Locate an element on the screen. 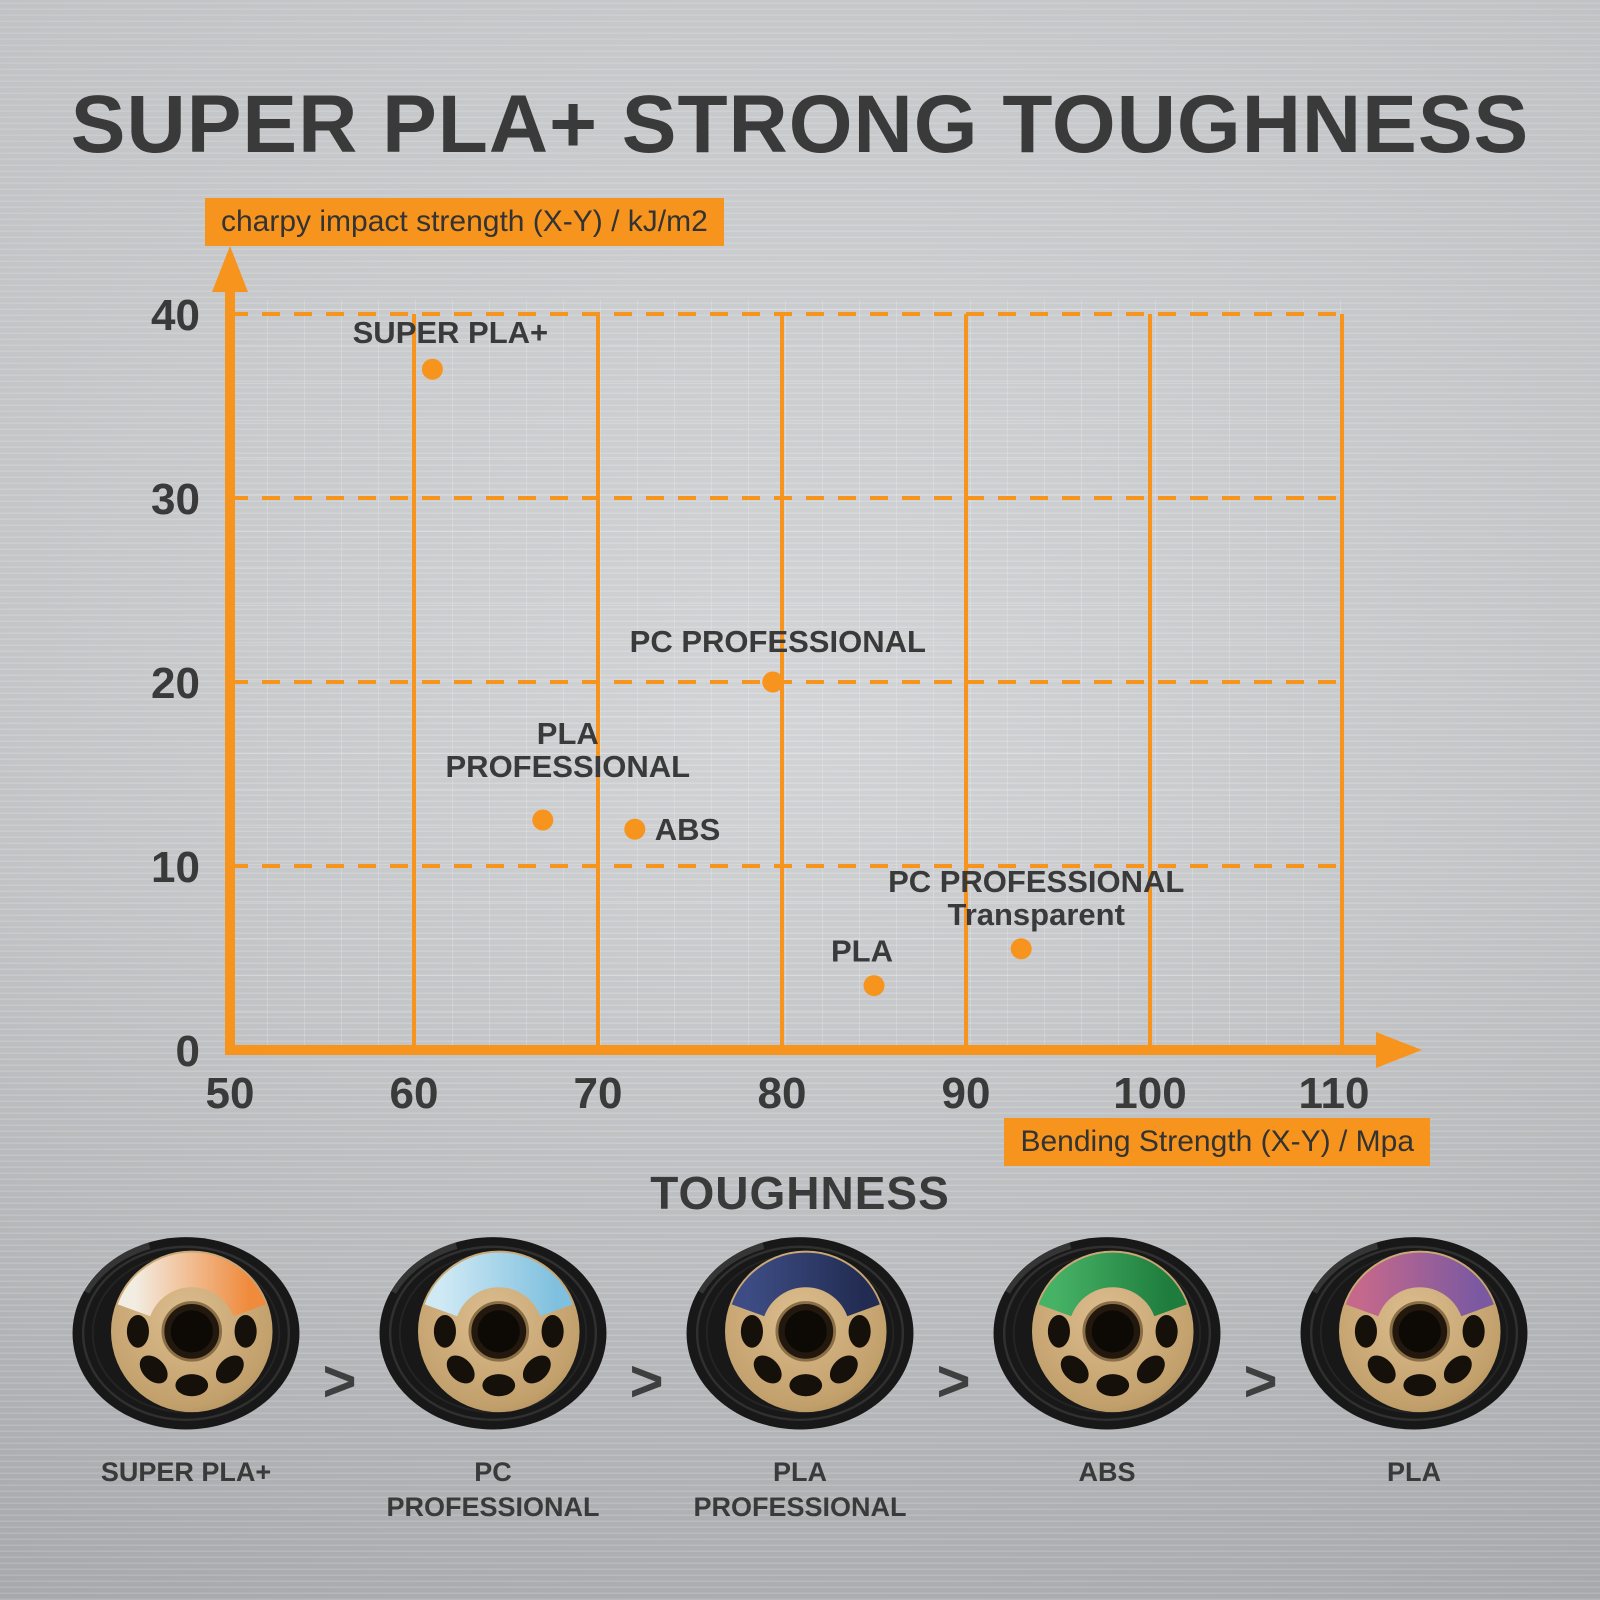 The width and height of the screenshot is (1600, 1600). spool-pla-professional: PLA PROFESSIONAL is located at coordinates (800, 1378).